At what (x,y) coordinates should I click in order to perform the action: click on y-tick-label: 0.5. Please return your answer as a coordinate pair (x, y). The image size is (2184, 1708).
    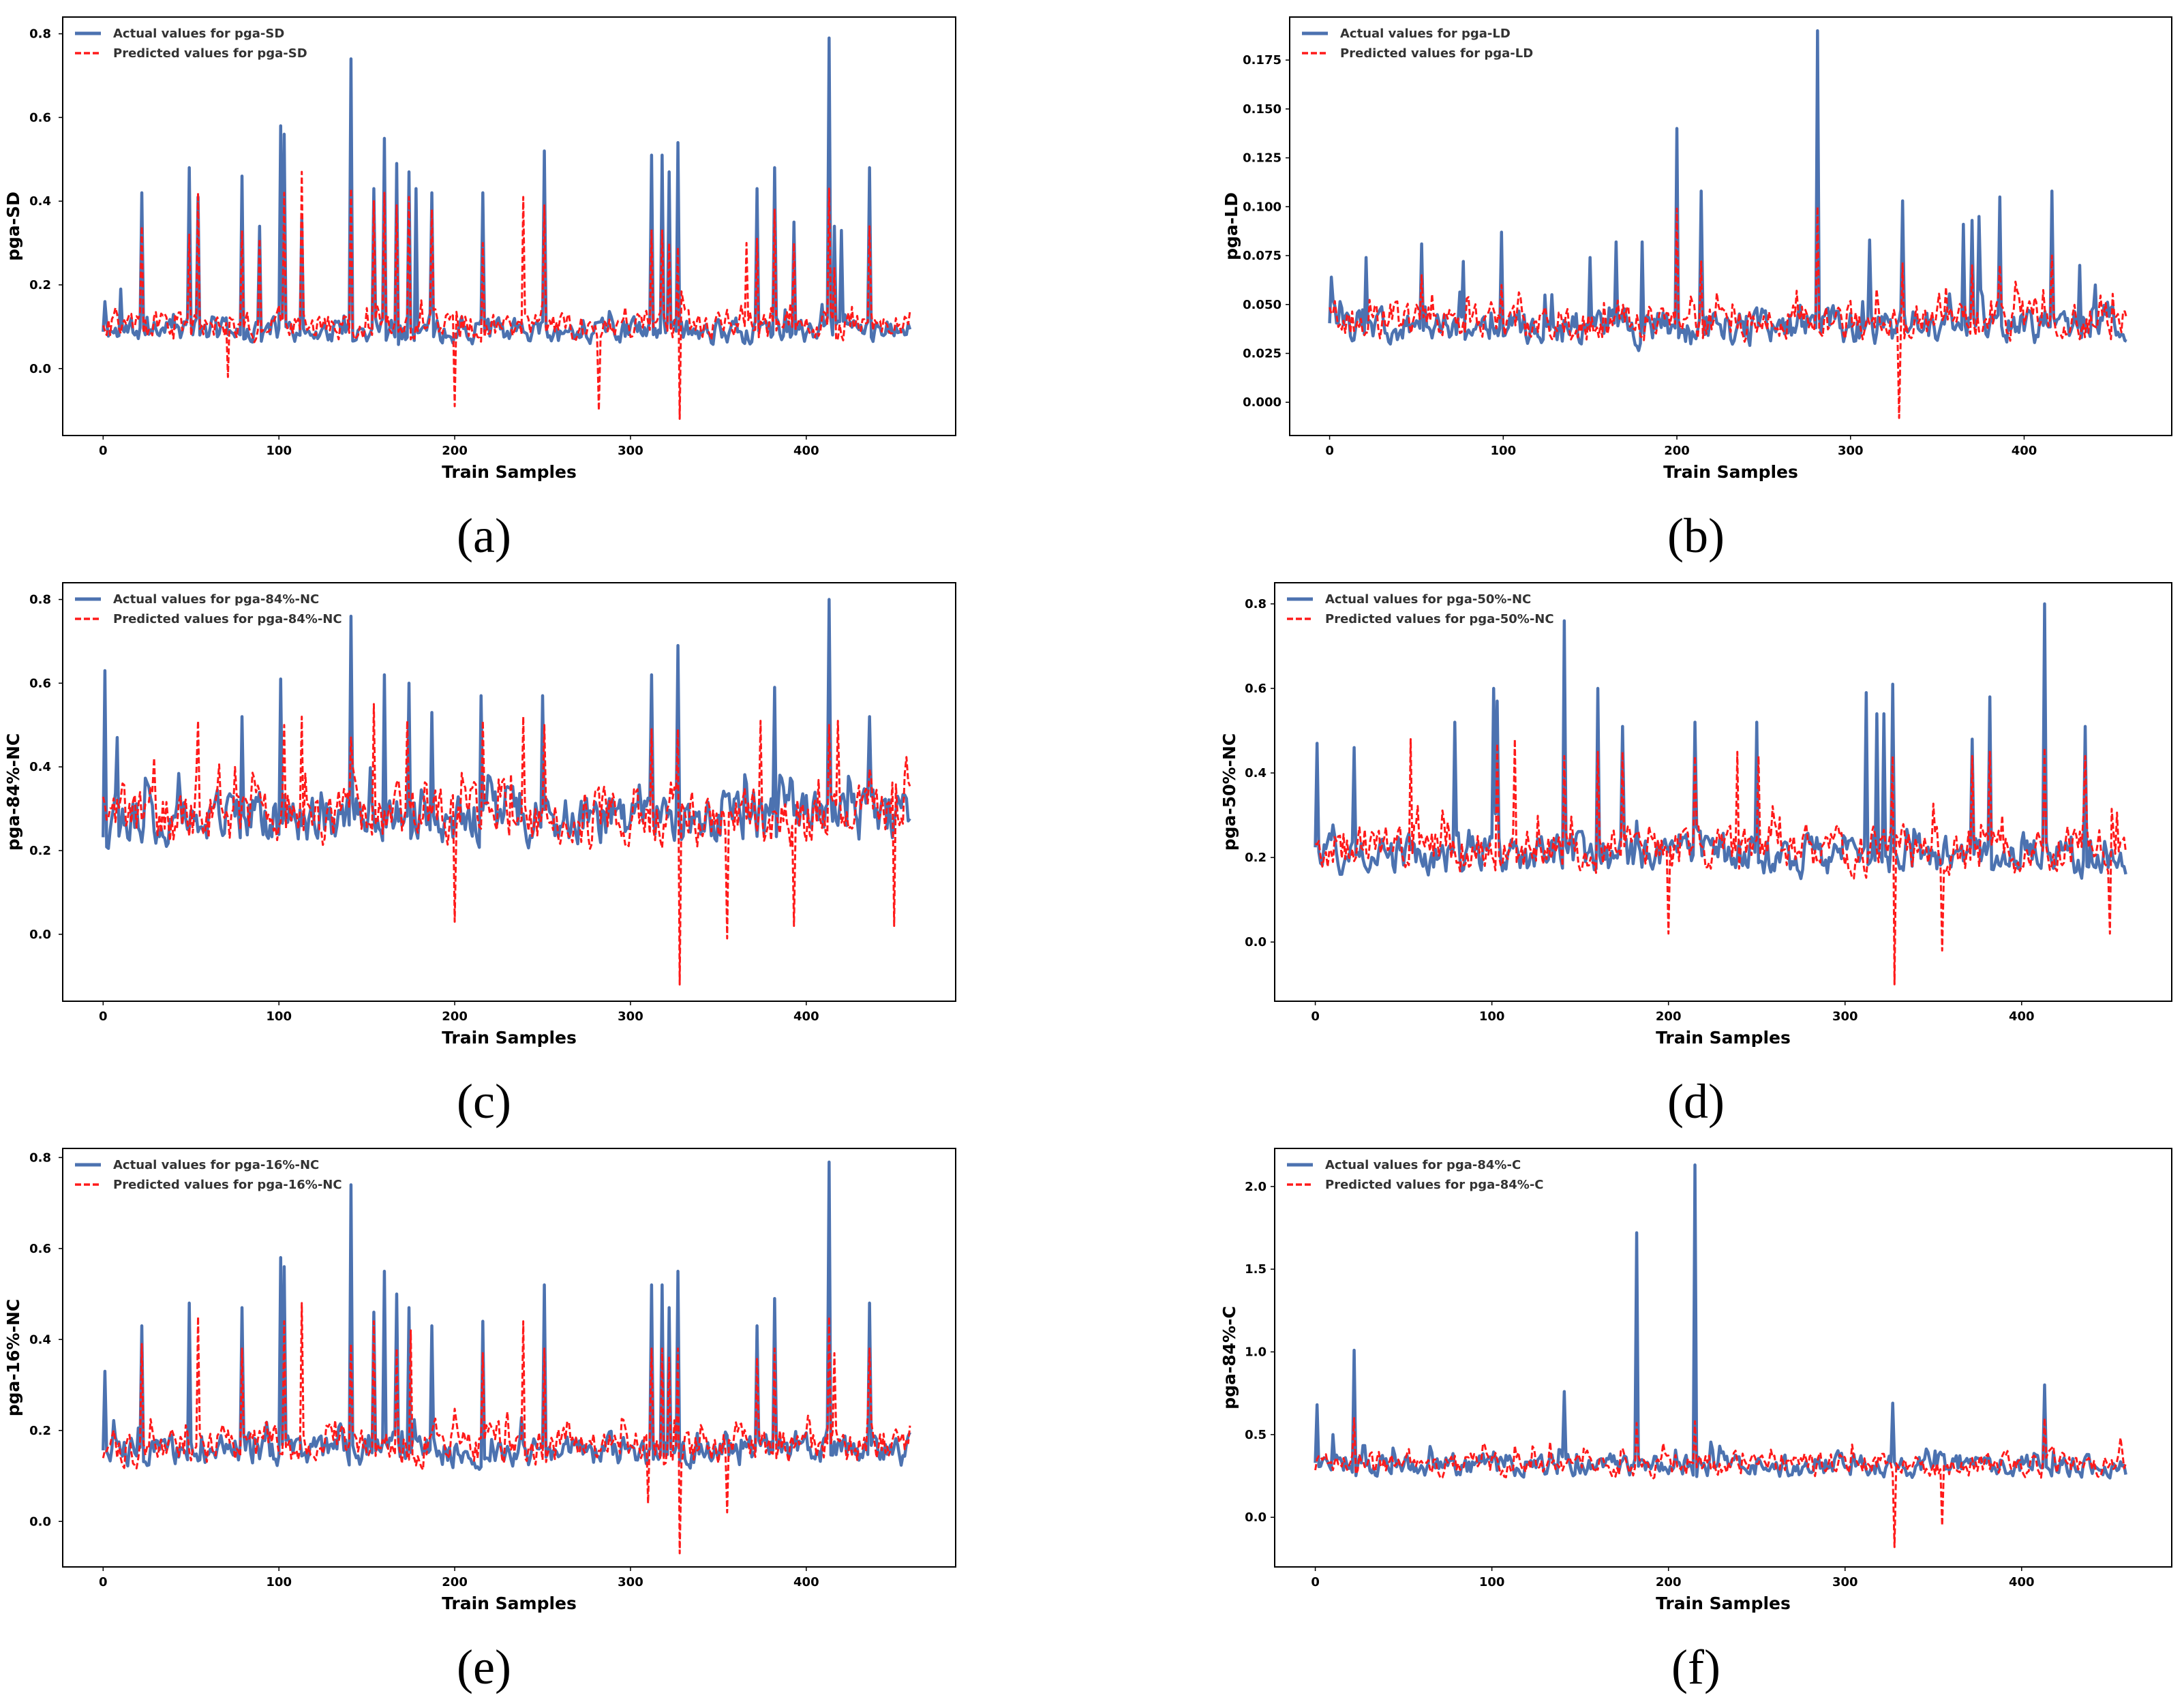
    Looking at the image, I should click on (1256, 1435).